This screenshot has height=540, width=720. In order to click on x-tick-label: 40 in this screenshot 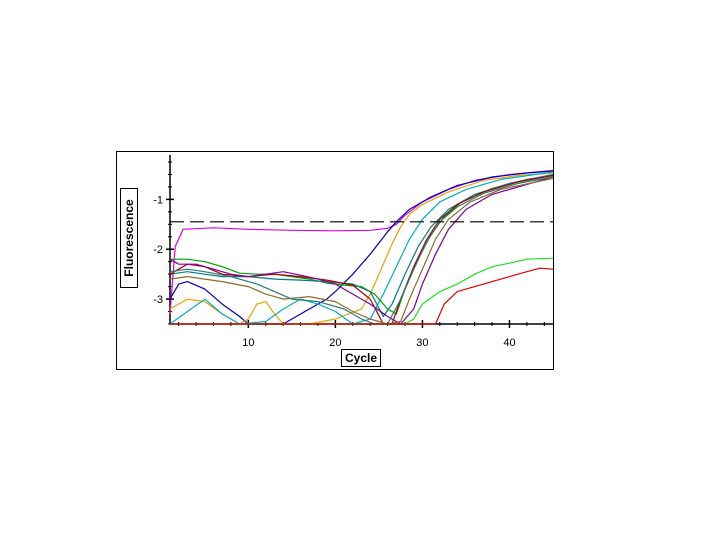, I will do `click(509, 343)`.